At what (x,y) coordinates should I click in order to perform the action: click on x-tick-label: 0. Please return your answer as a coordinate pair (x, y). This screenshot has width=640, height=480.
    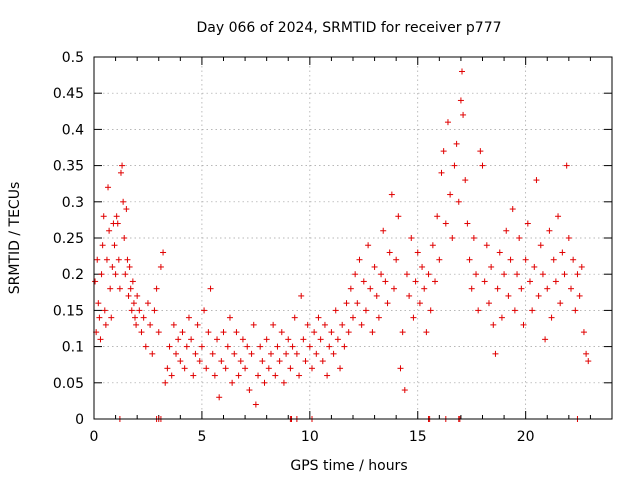
    Looking at the image, I should click on (94, 437).